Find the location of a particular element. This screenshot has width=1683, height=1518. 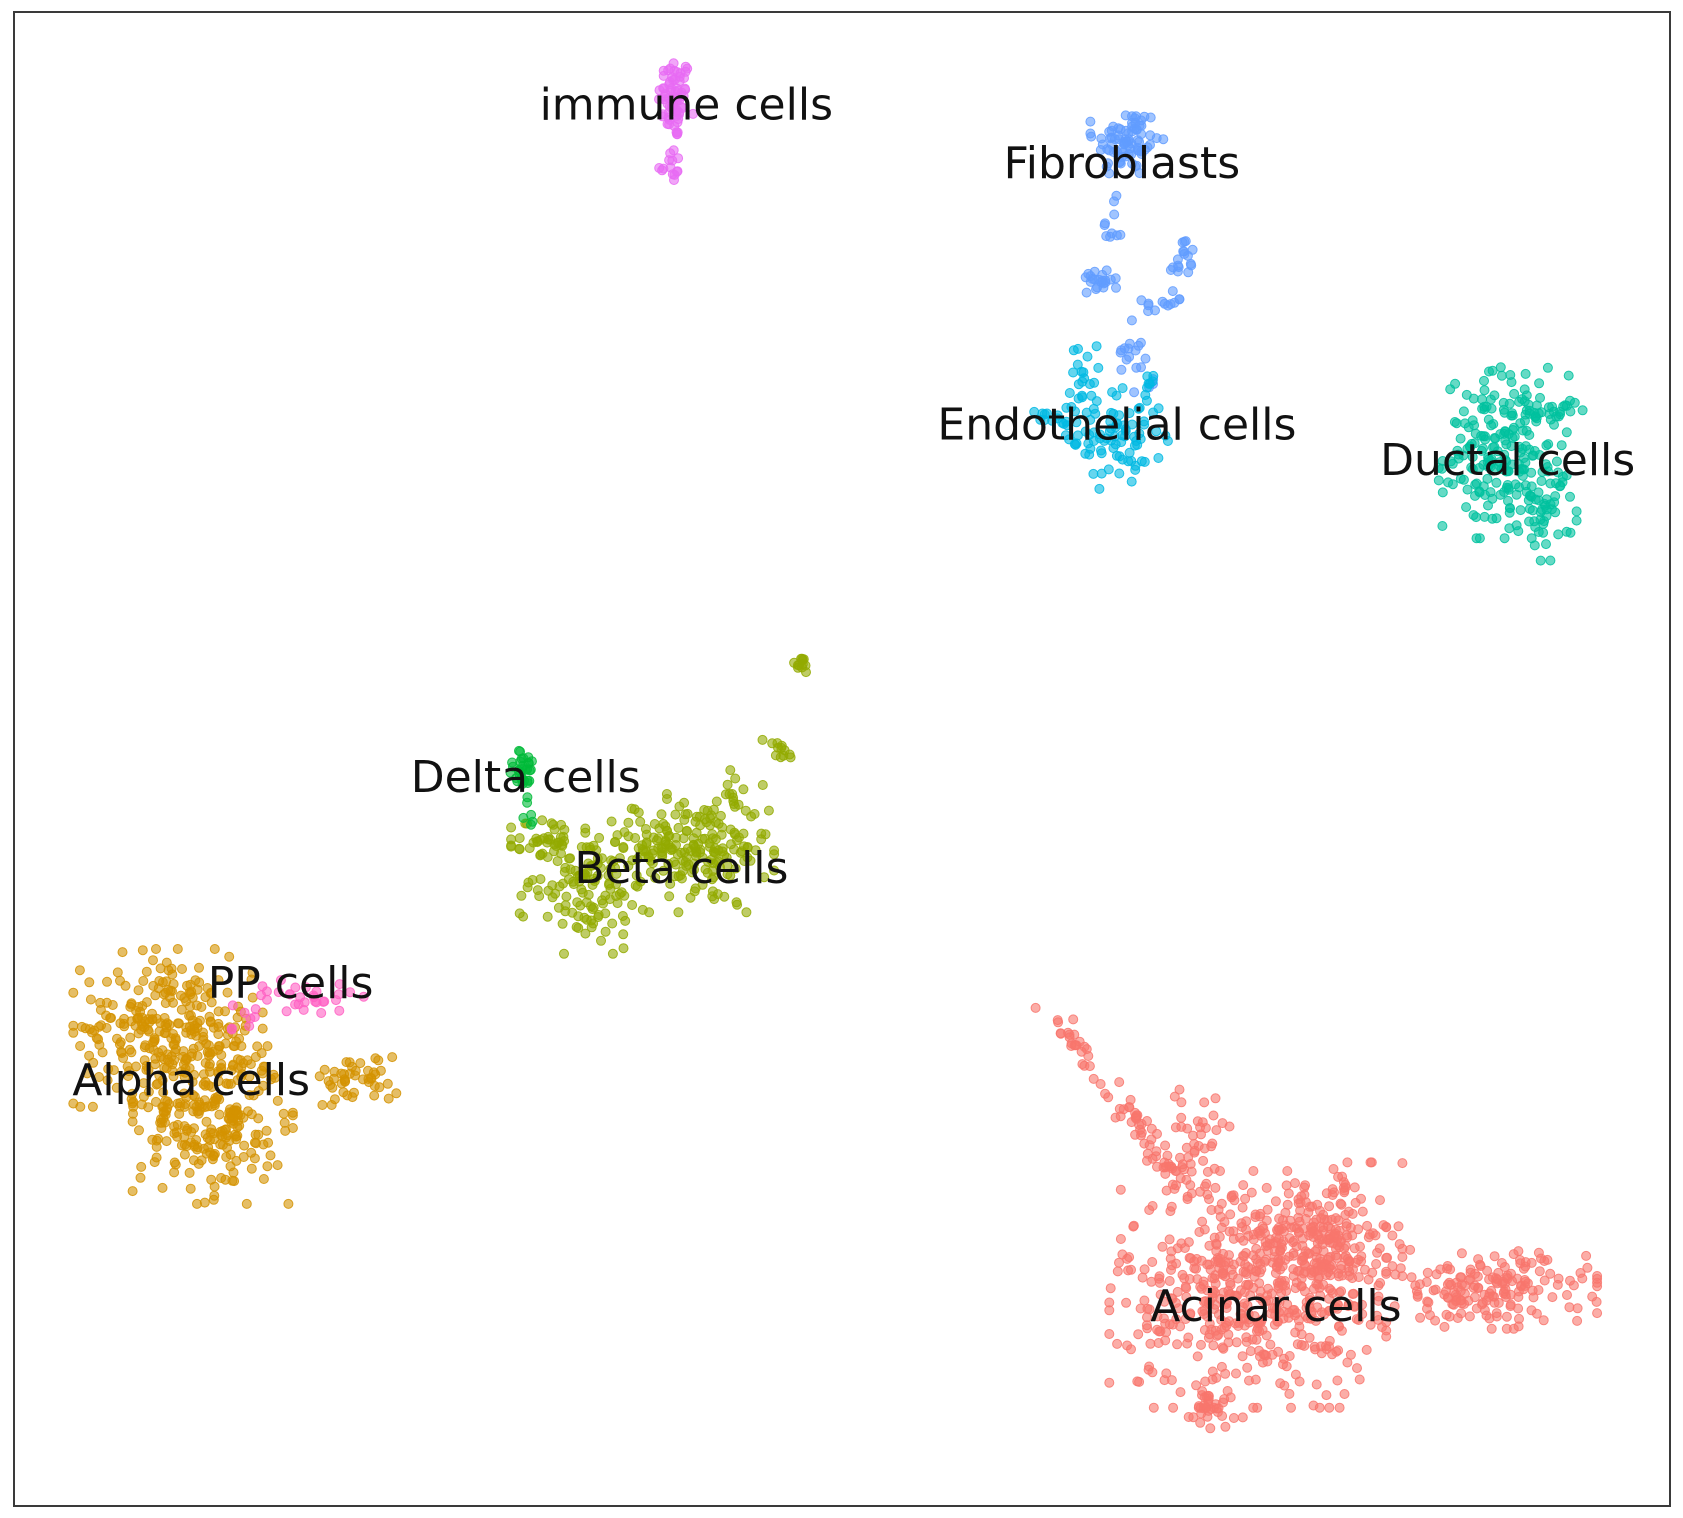

point-delta-cells is located at coordinates (527, 783).